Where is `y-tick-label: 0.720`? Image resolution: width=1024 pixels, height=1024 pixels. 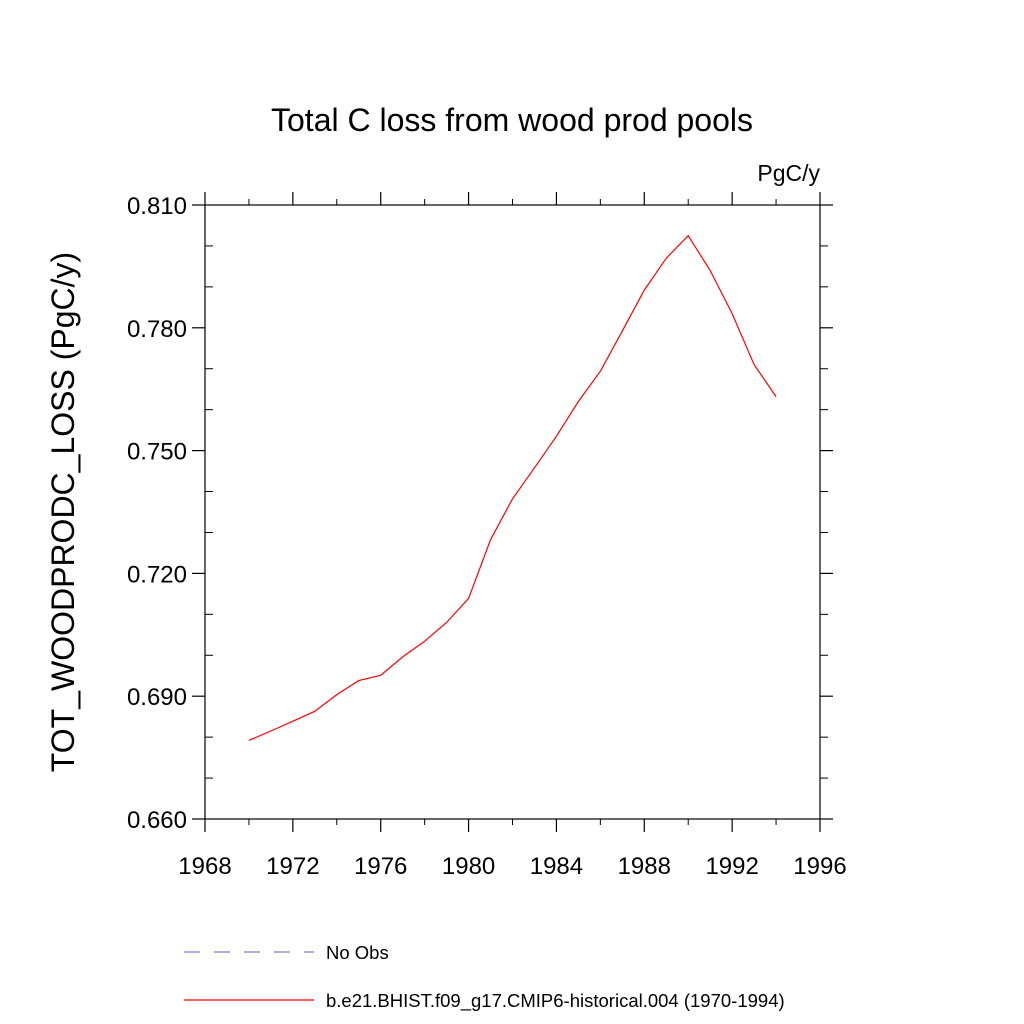
y-tick-label: 0.720 is located at coordinates (157, 574).